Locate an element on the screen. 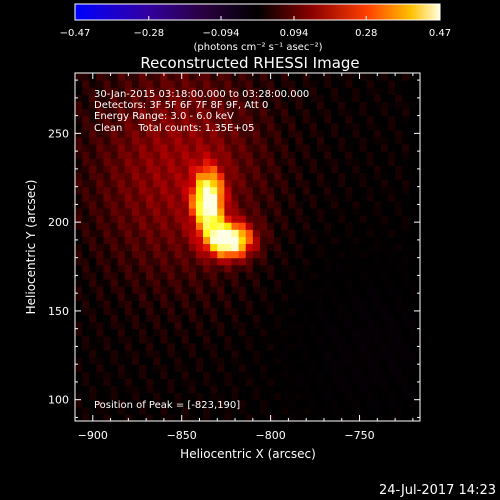 Image resolution: width=500 pixels, height=500 pixels. y-tick-label: 250 is located at coordinates (58, 133).